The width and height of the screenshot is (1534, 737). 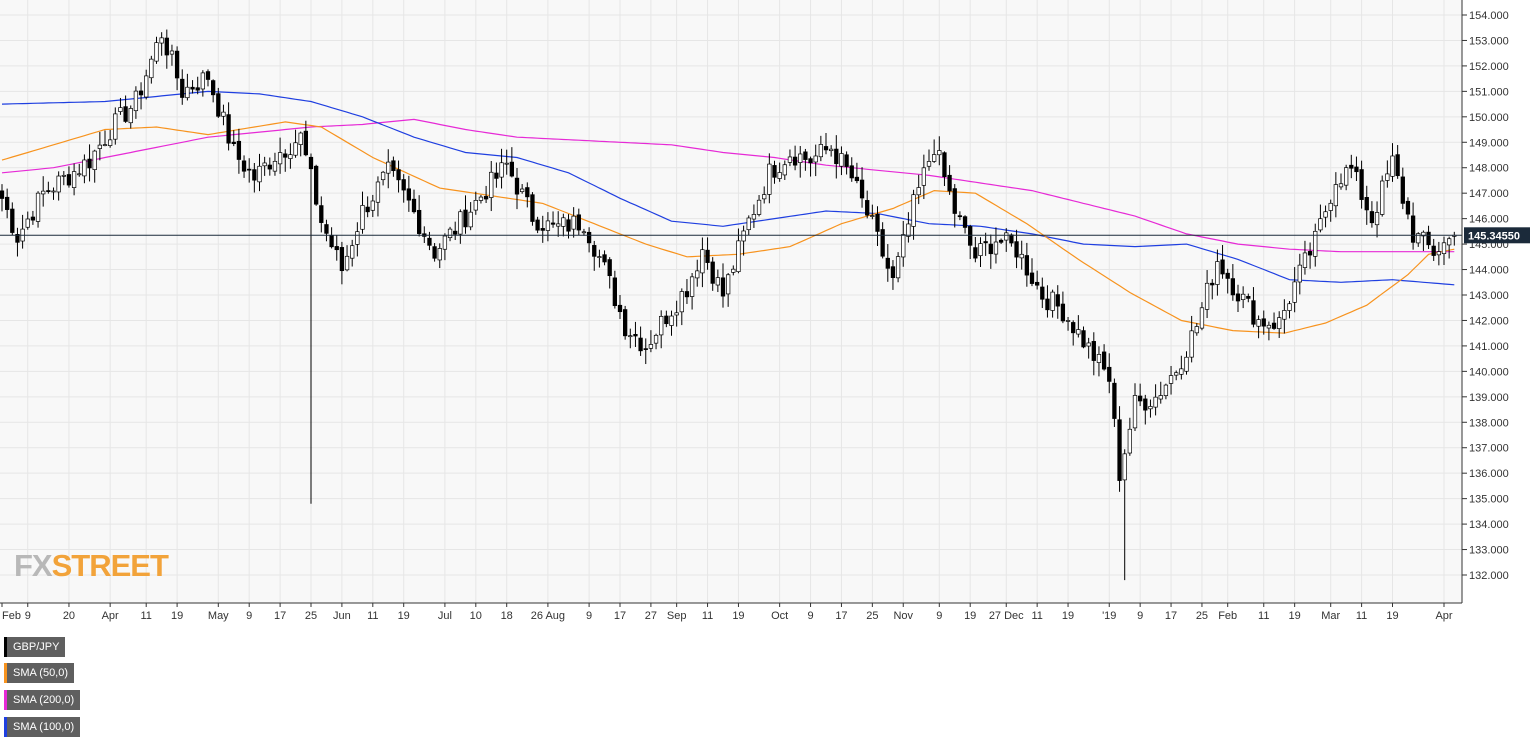 I want to click on logo-part2: STREET, so click(x=110, y=565).